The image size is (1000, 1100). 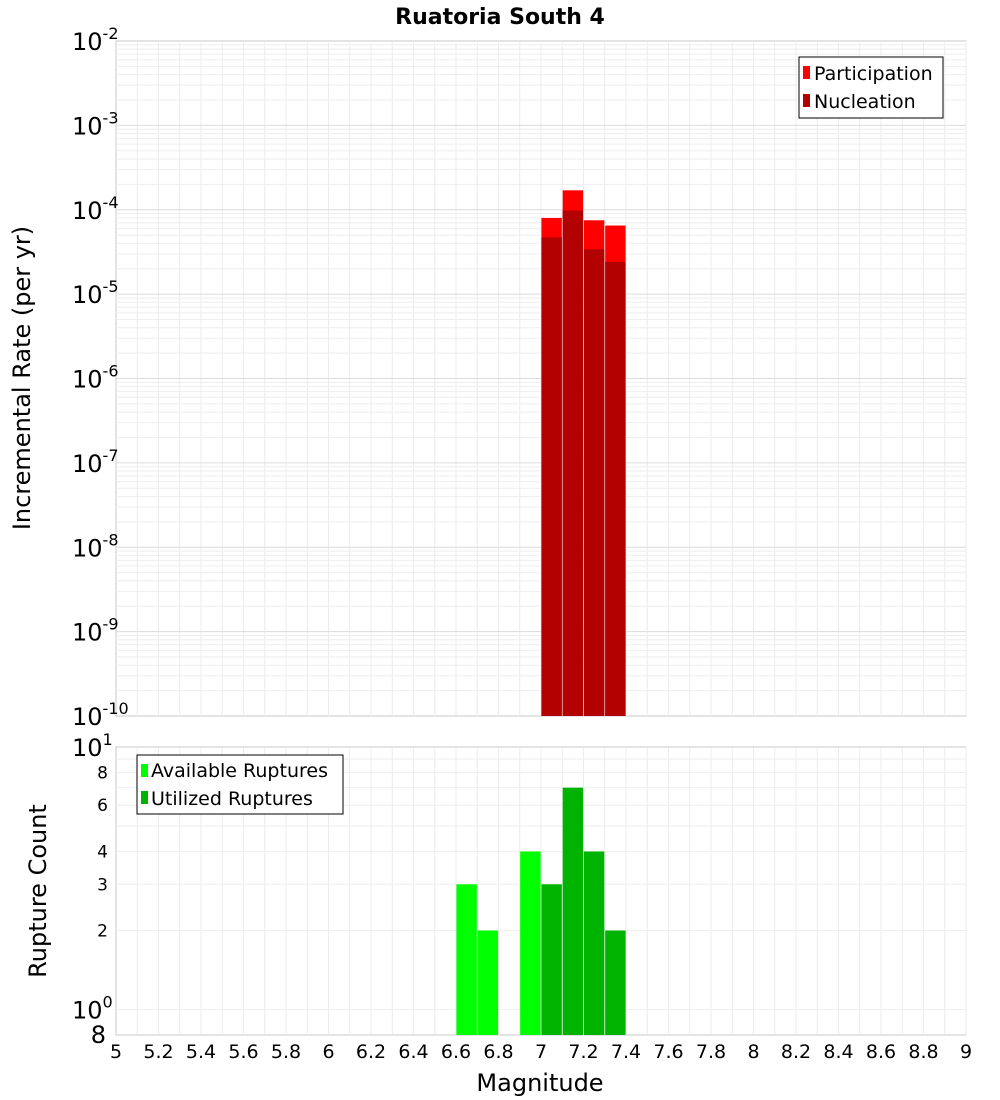 What do you see at coordinates (838, 1052) in the screenshot?
I see `x-tick-label: 8.4` at bounding box center [838, 1052].